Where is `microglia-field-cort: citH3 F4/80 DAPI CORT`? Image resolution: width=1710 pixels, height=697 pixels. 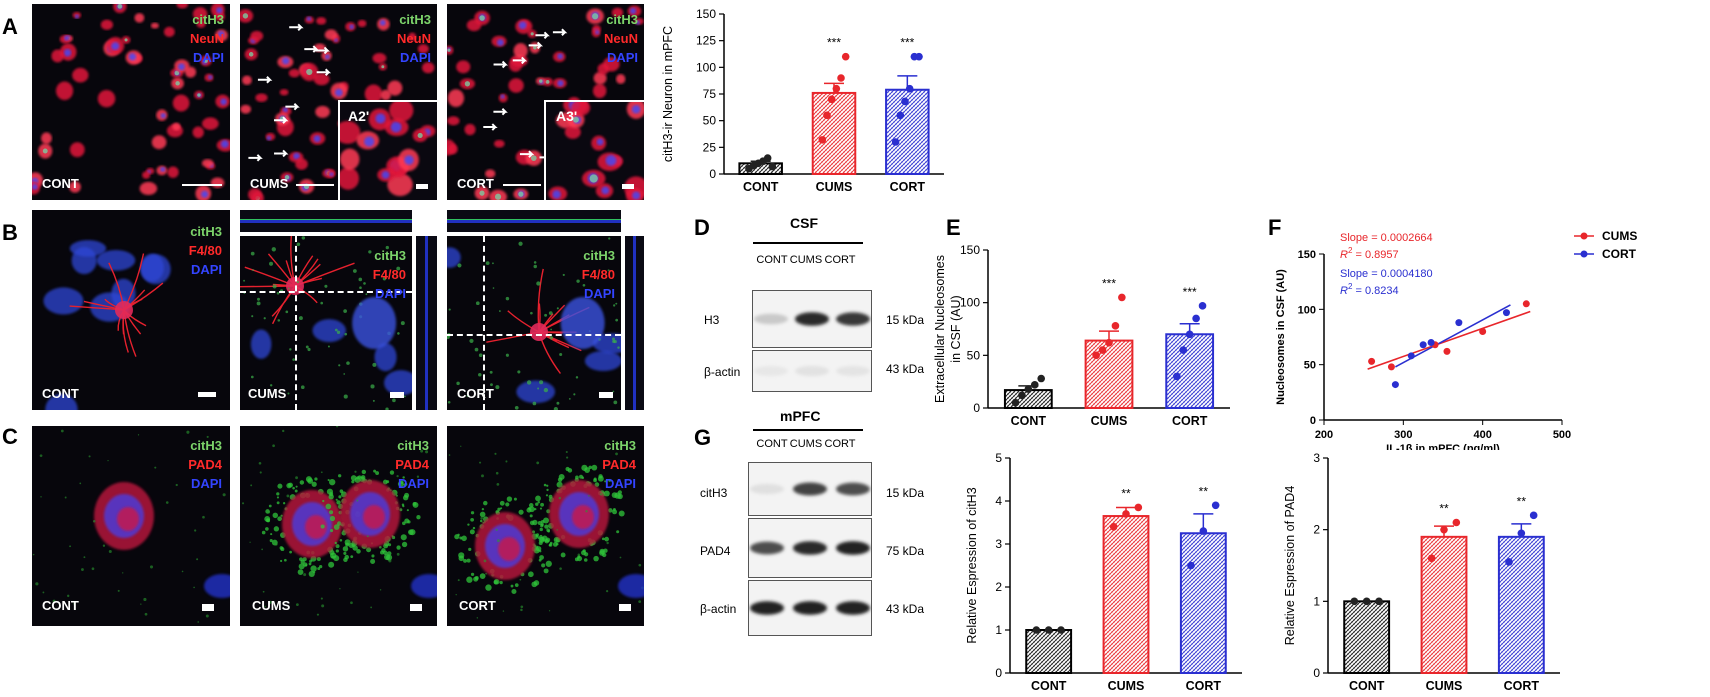 microglia-field-cort: citH3 F4/80 DAPI CORT is located at coordinates (534, 323).